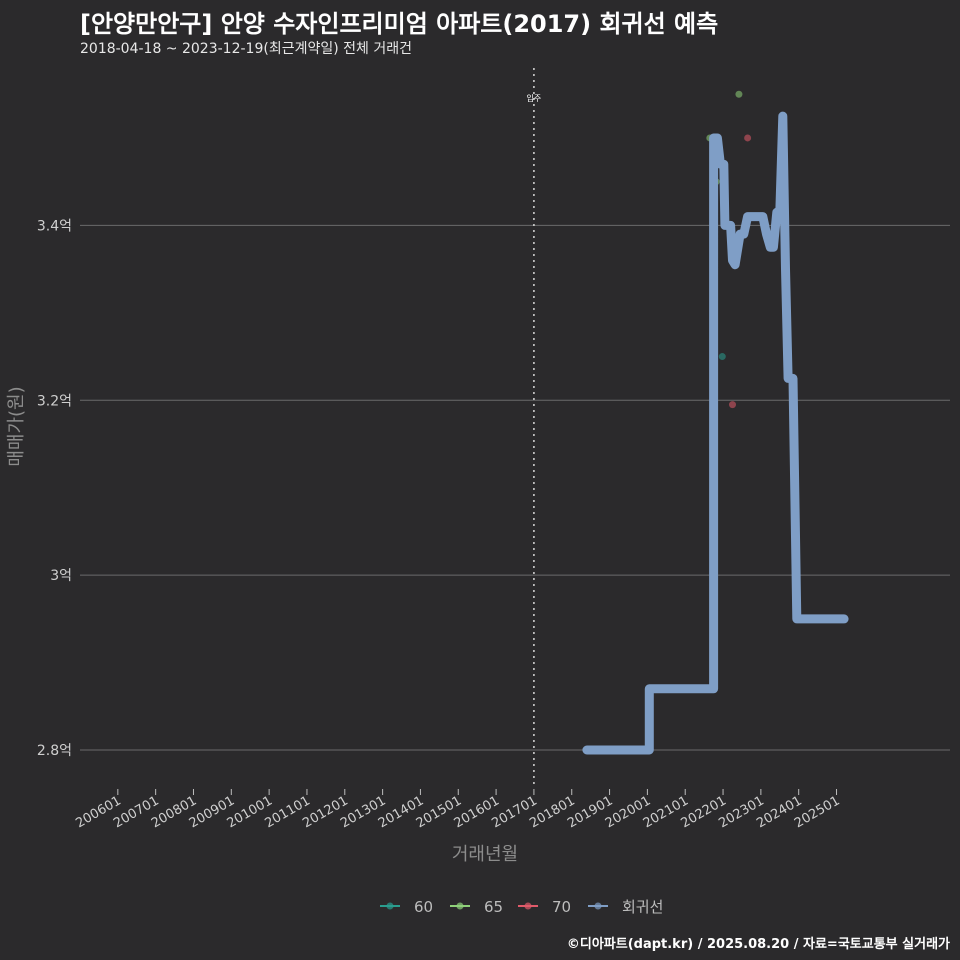 Image resolution: width=960 pixels, height=960 pixels. What do you see at coordinates (521, 907) in the screenshot?
I see `legend: 60 65 70 회귀선` at bounding box center [521, 907].